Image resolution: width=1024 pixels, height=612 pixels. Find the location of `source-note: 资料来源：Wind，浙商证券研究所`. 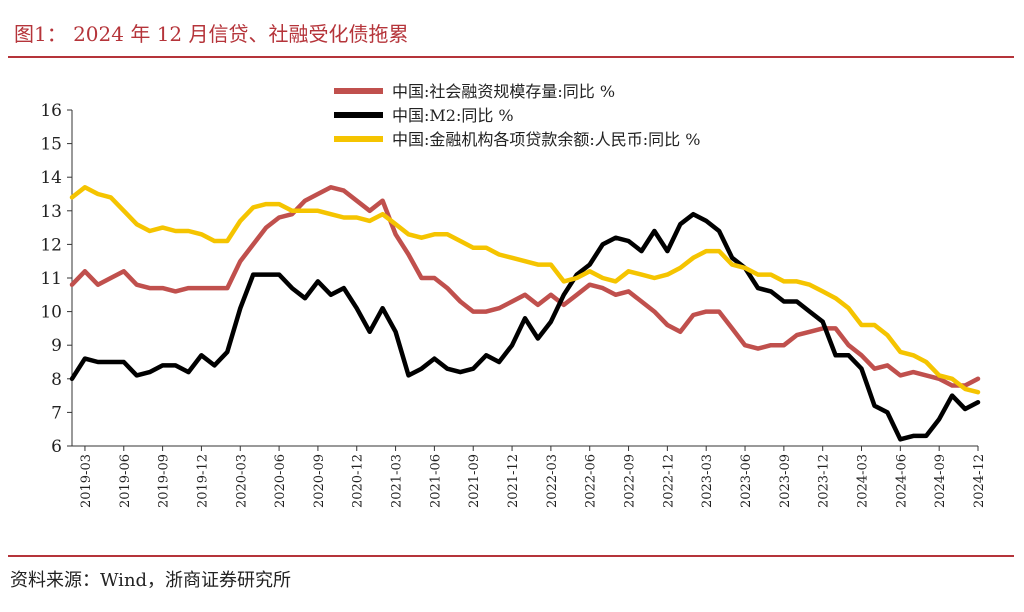

source-note: 资料来源：Wind，浙商证券研究所 is located at coordinates (151, 580).